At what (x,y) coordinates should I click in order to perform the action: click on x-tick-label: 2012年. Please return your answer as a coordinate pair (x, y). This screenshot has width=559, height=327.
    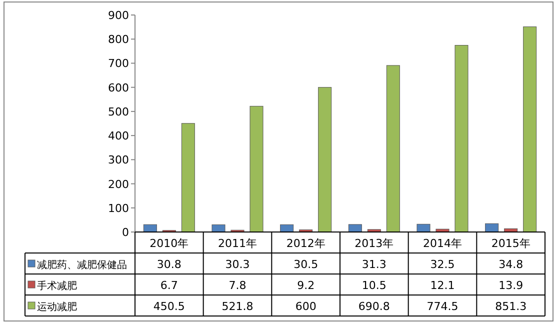
    Looking at the image, I should click on (306, 243).